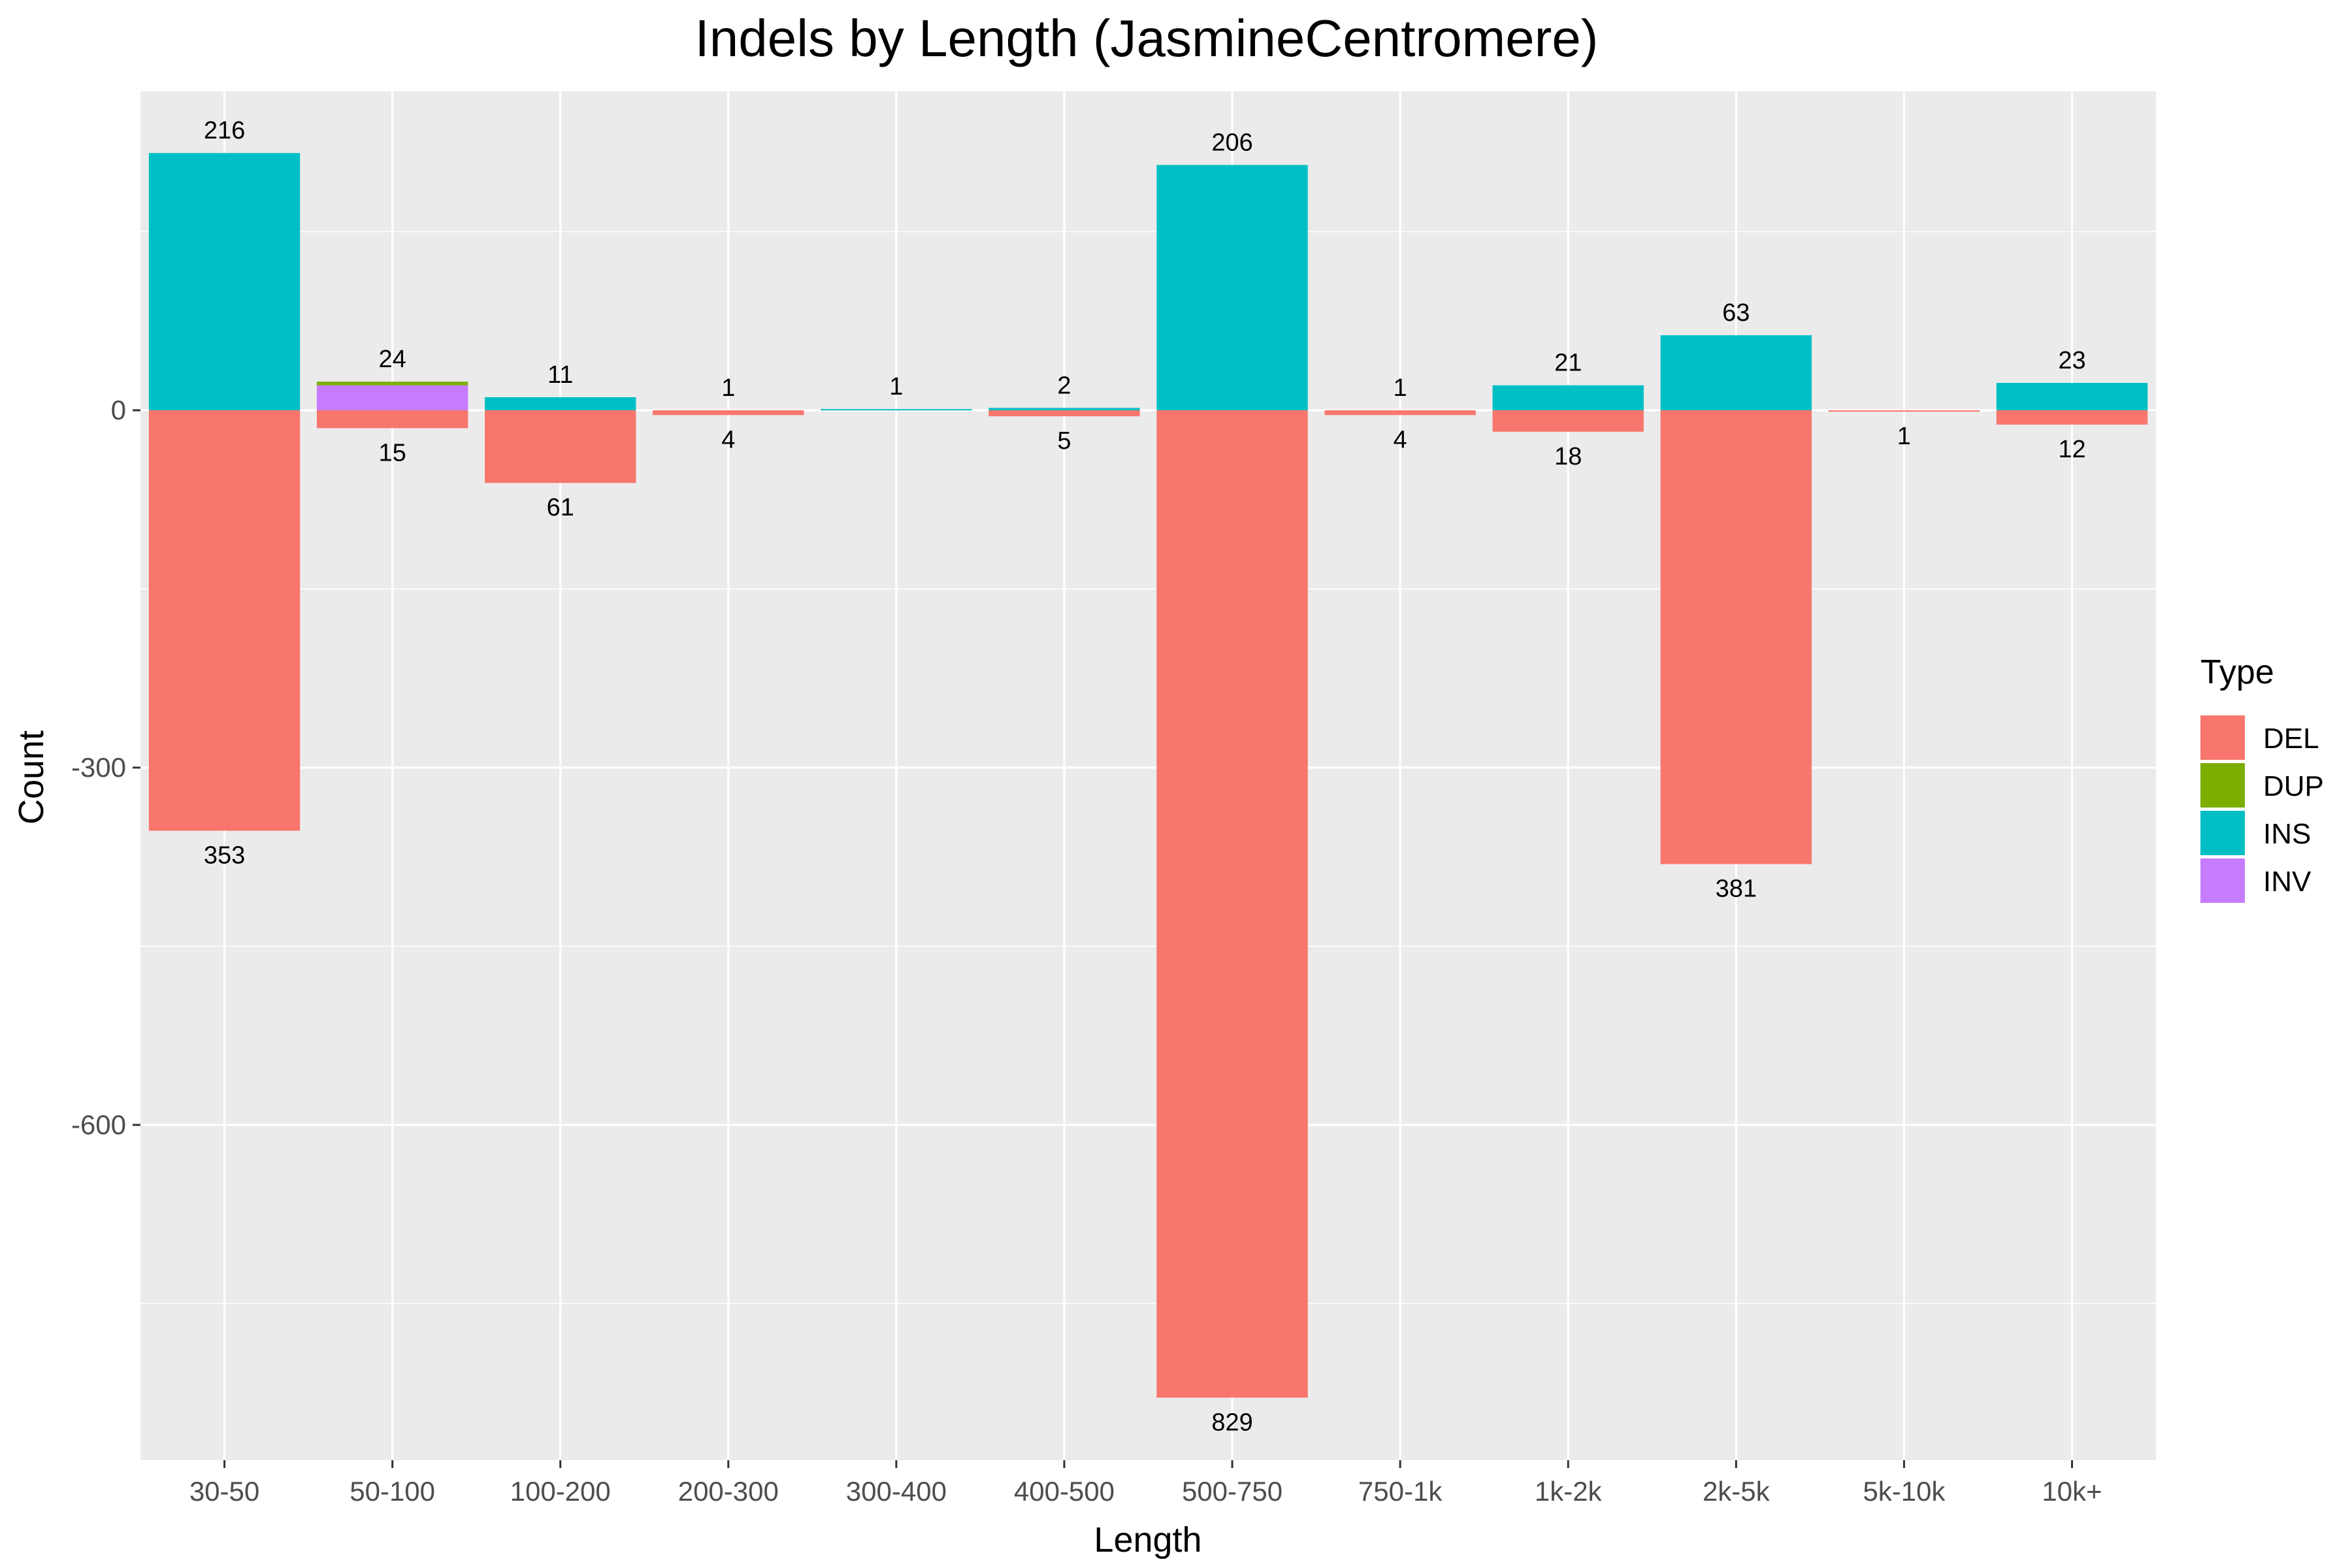  Describe the element at coordinates (2071, 449) in the screenshot. I see `data-label-bottom-10k+: 12` at that location.